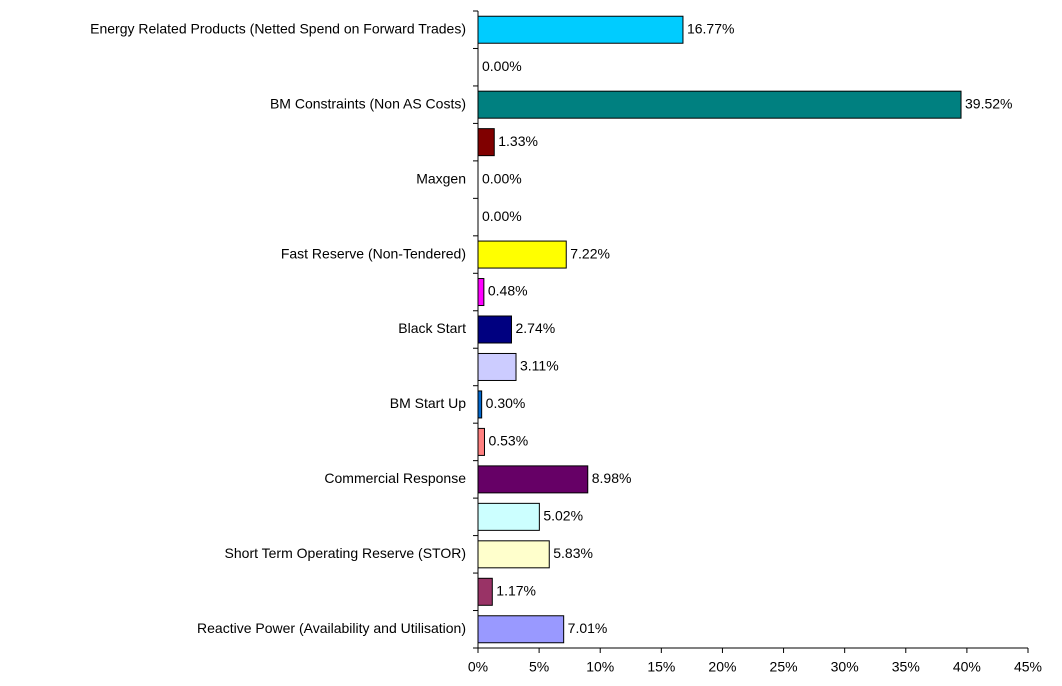 Image resolution: width=1062 pixels, height=686 pixels. What do you see at coordinates (612, 478) in the screenshot?
I see `value-label: 8.98%` at bounding box center [612, 478].